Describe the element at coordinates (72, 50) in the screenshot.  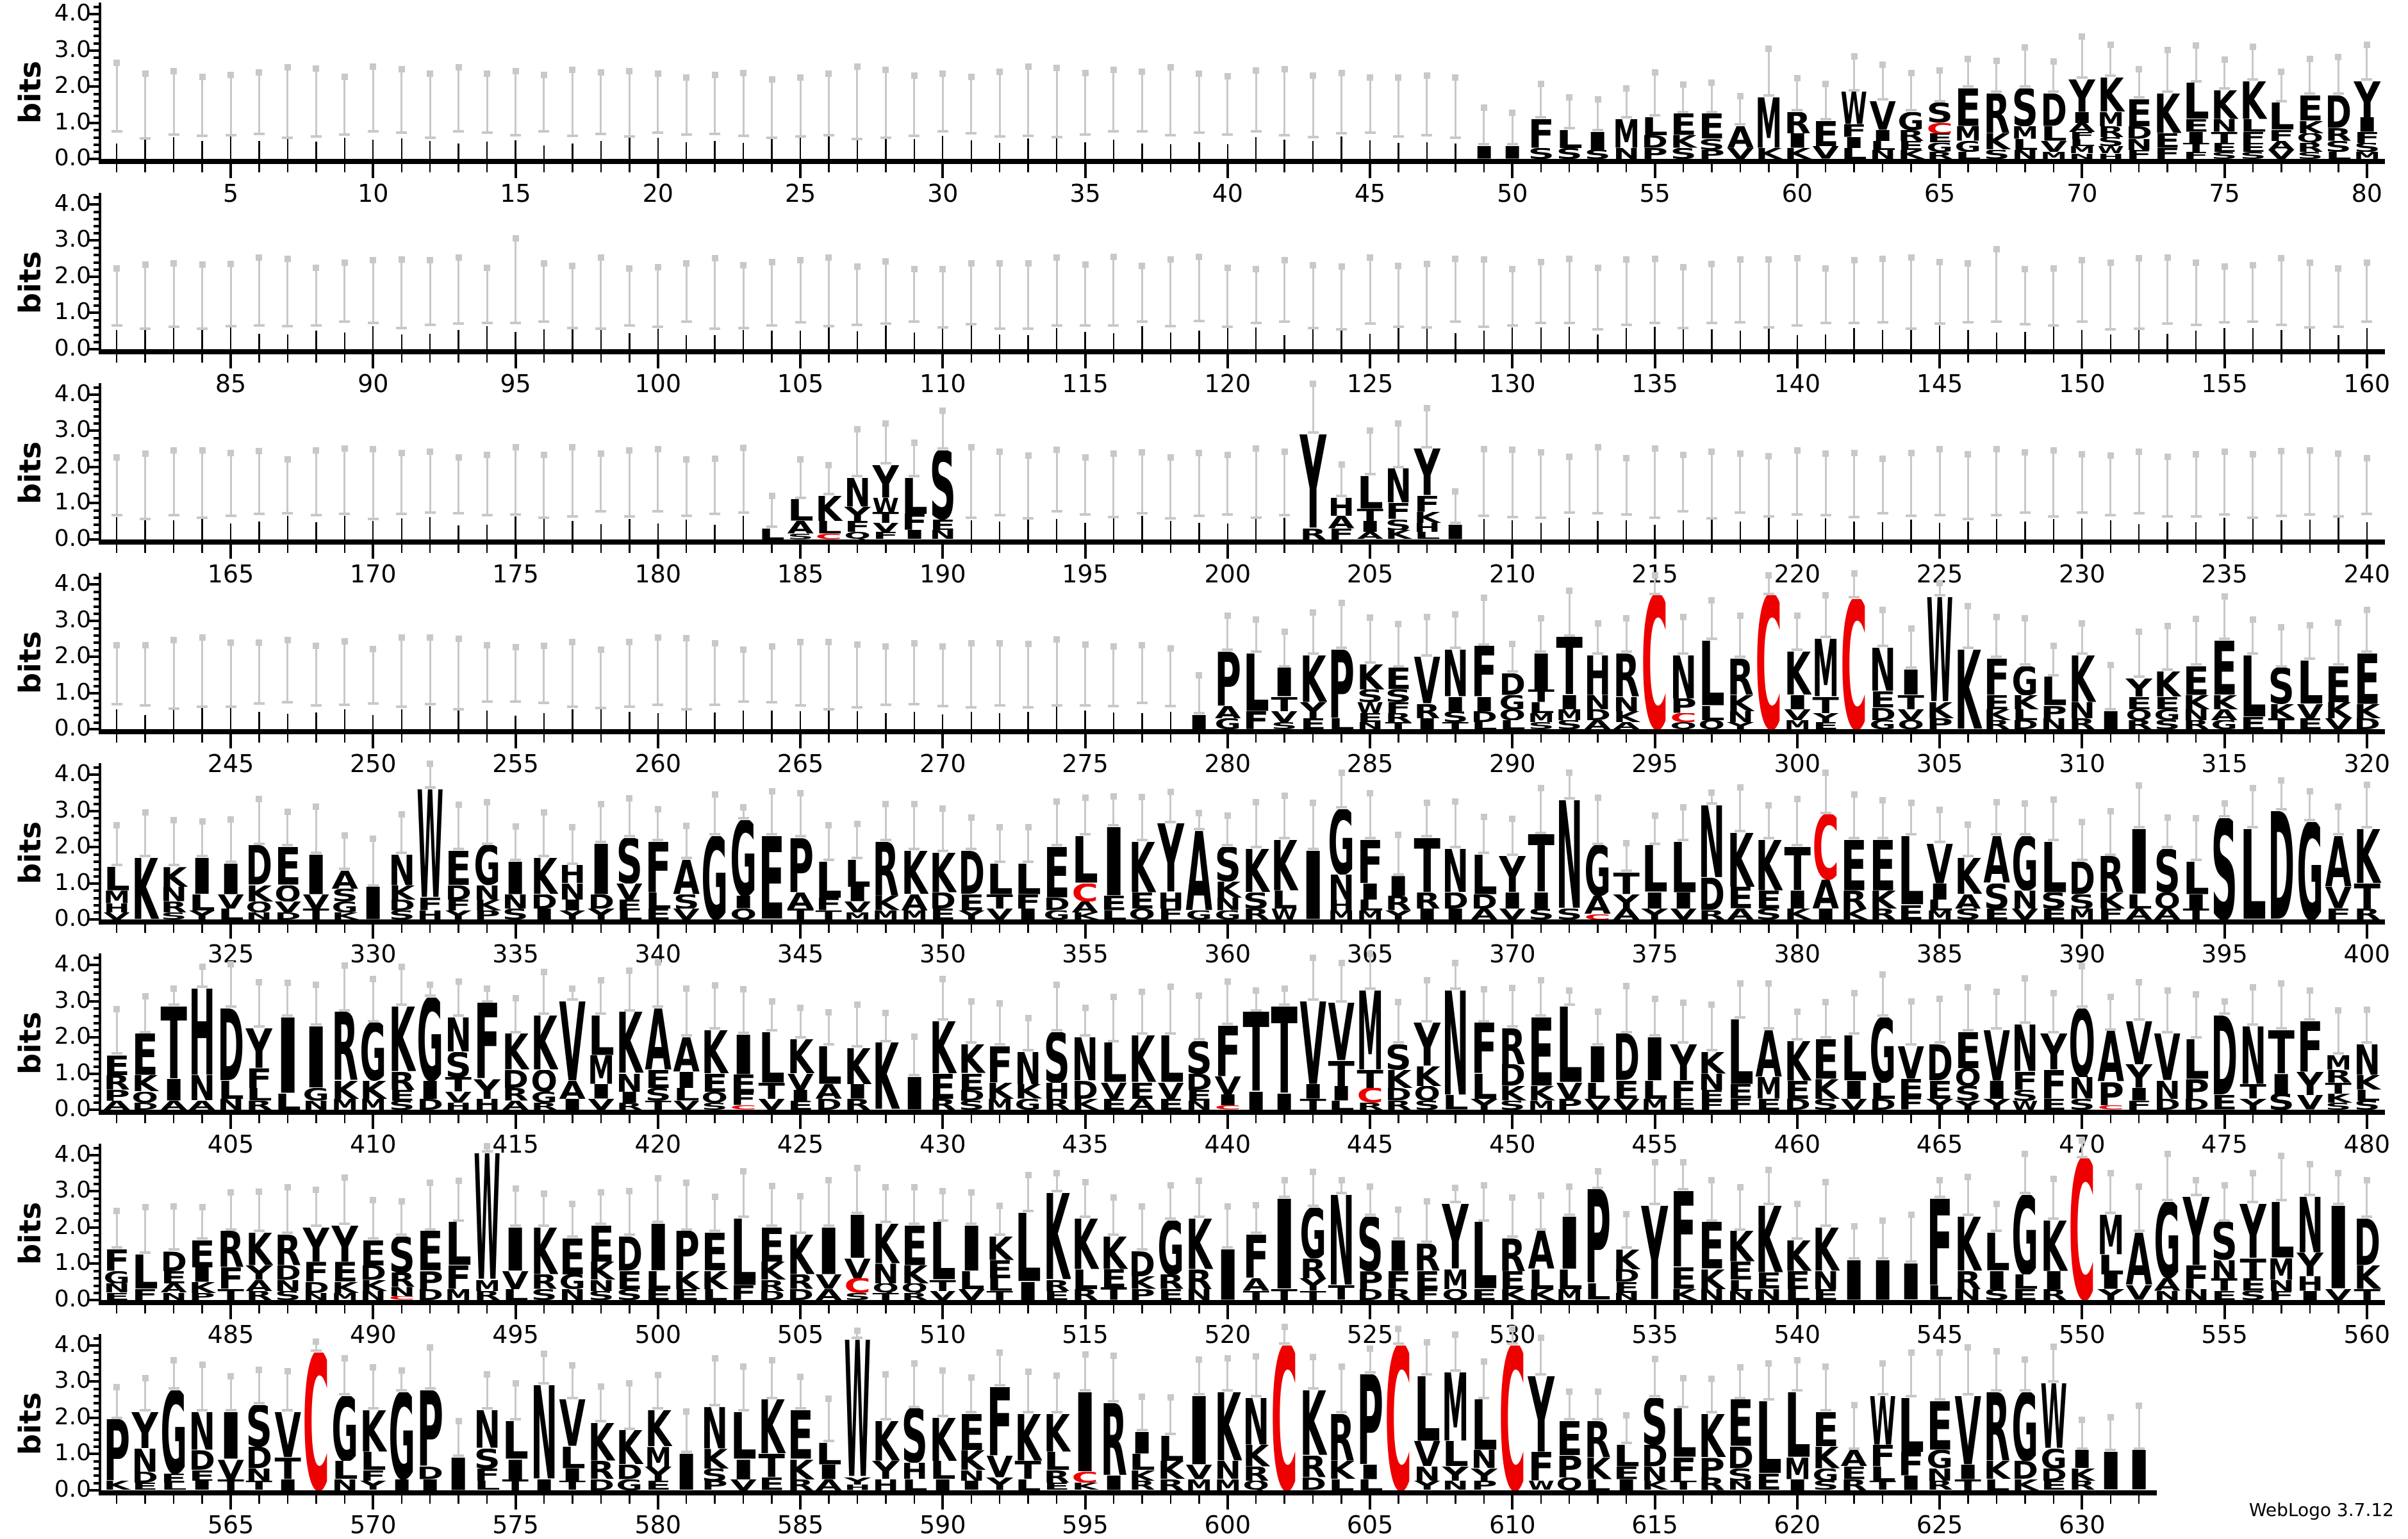
I see `y-tick-label: 3.0` at that location.